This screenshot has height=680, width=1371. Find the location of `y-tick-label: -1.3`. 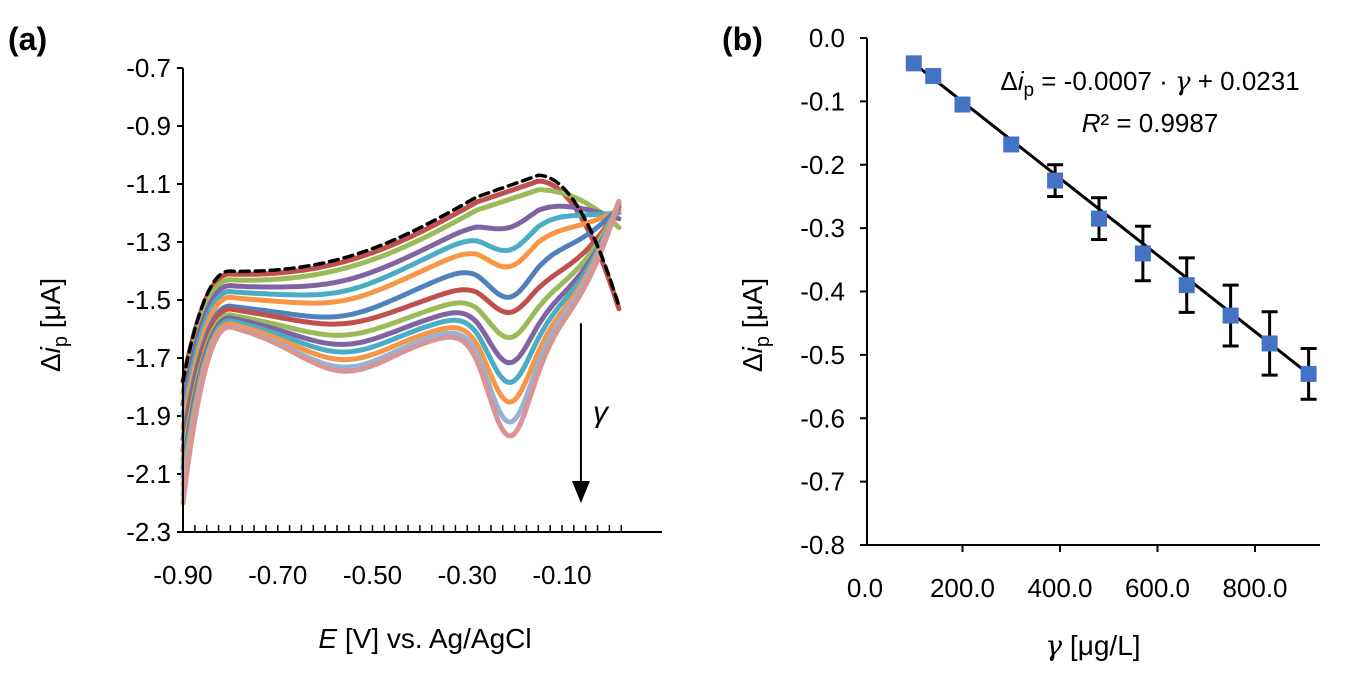

y-tick-label: -1.3 is located at coordinates (148, 242).